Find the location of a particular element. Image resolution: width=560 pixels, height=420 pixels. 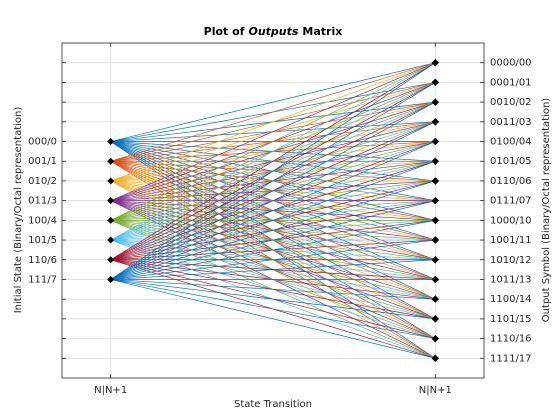

y2-tick-label: 0110/06 is located at coordinates (511, 181).